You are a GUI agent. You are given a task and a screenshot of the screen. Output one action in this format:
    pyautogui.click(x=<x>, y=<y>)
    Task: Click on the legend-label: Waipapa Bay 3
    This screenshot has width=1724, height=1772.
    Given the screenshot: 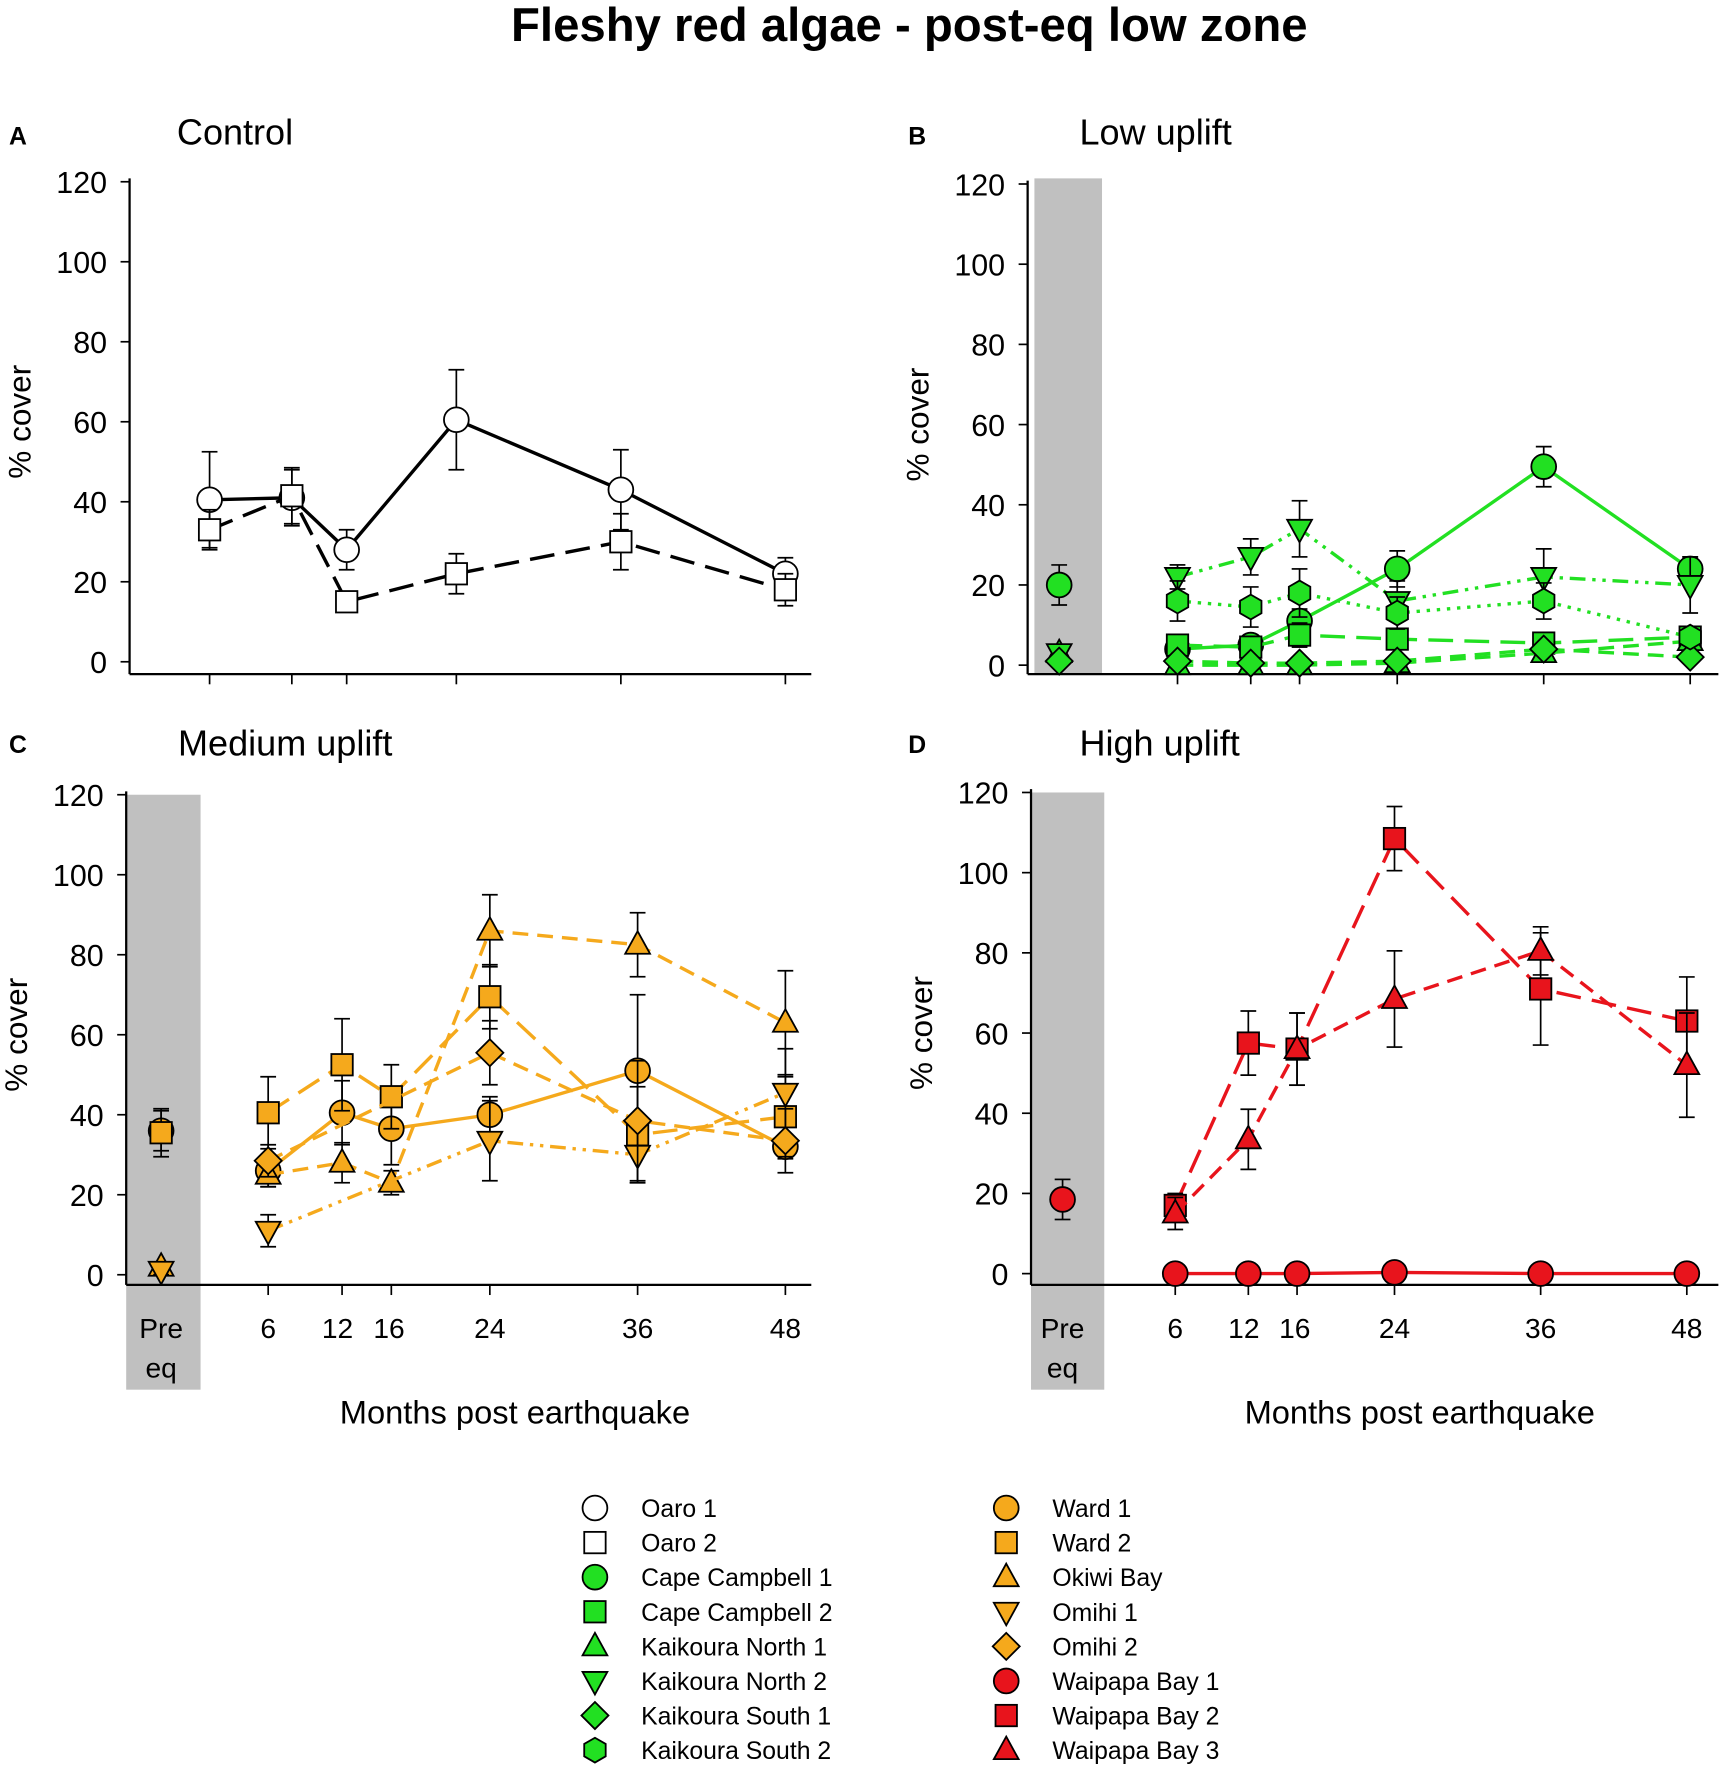 What is the action you would take?
    pyautogui.click(x=1135, y=1751)
    